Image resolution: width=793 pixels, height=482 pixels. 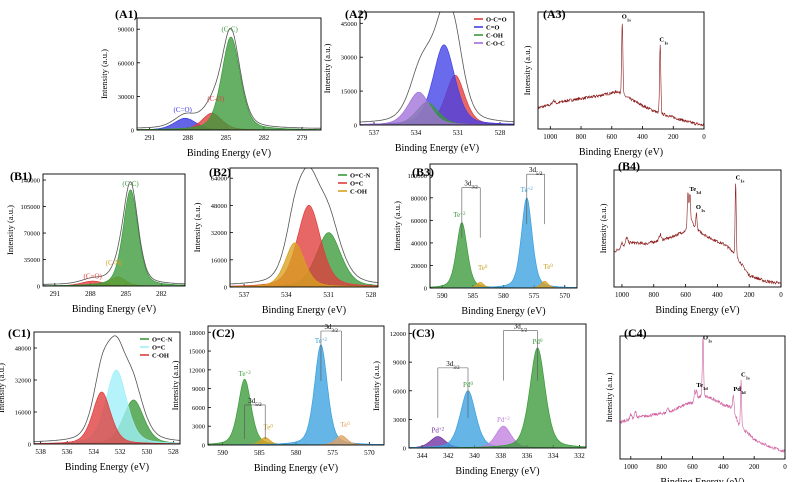 I want to click on legend-entry: C-OH, so click(x=358, y=192).